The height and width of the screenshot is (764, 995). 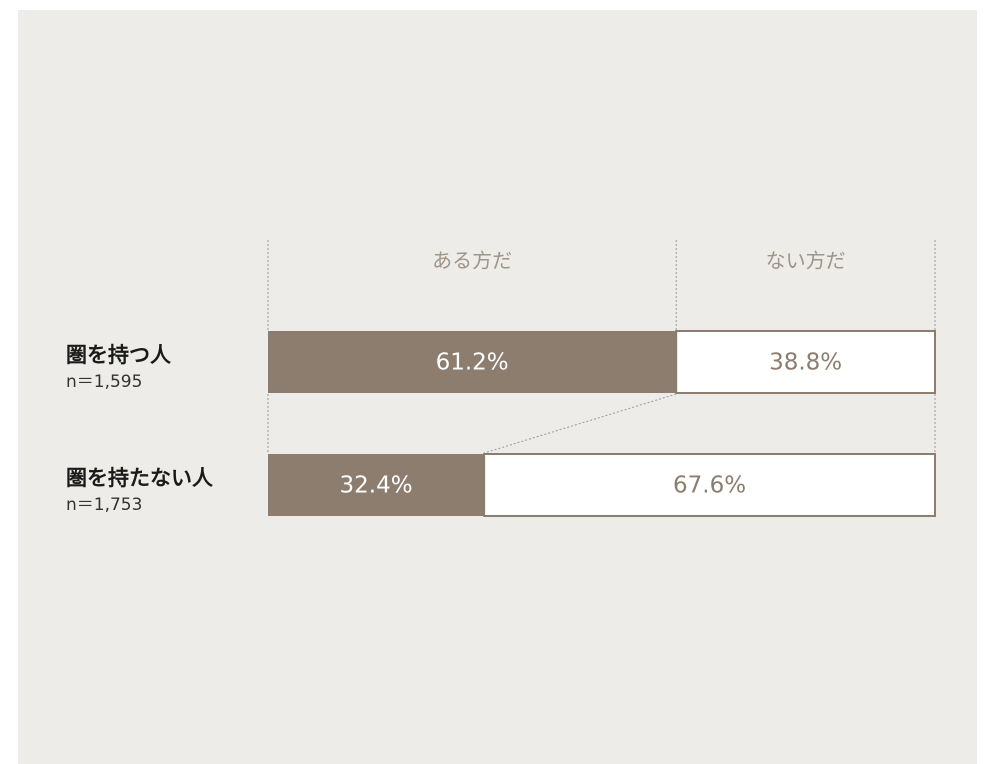 I want to click on value-label: 32.4%, so click(x=376, y=486).